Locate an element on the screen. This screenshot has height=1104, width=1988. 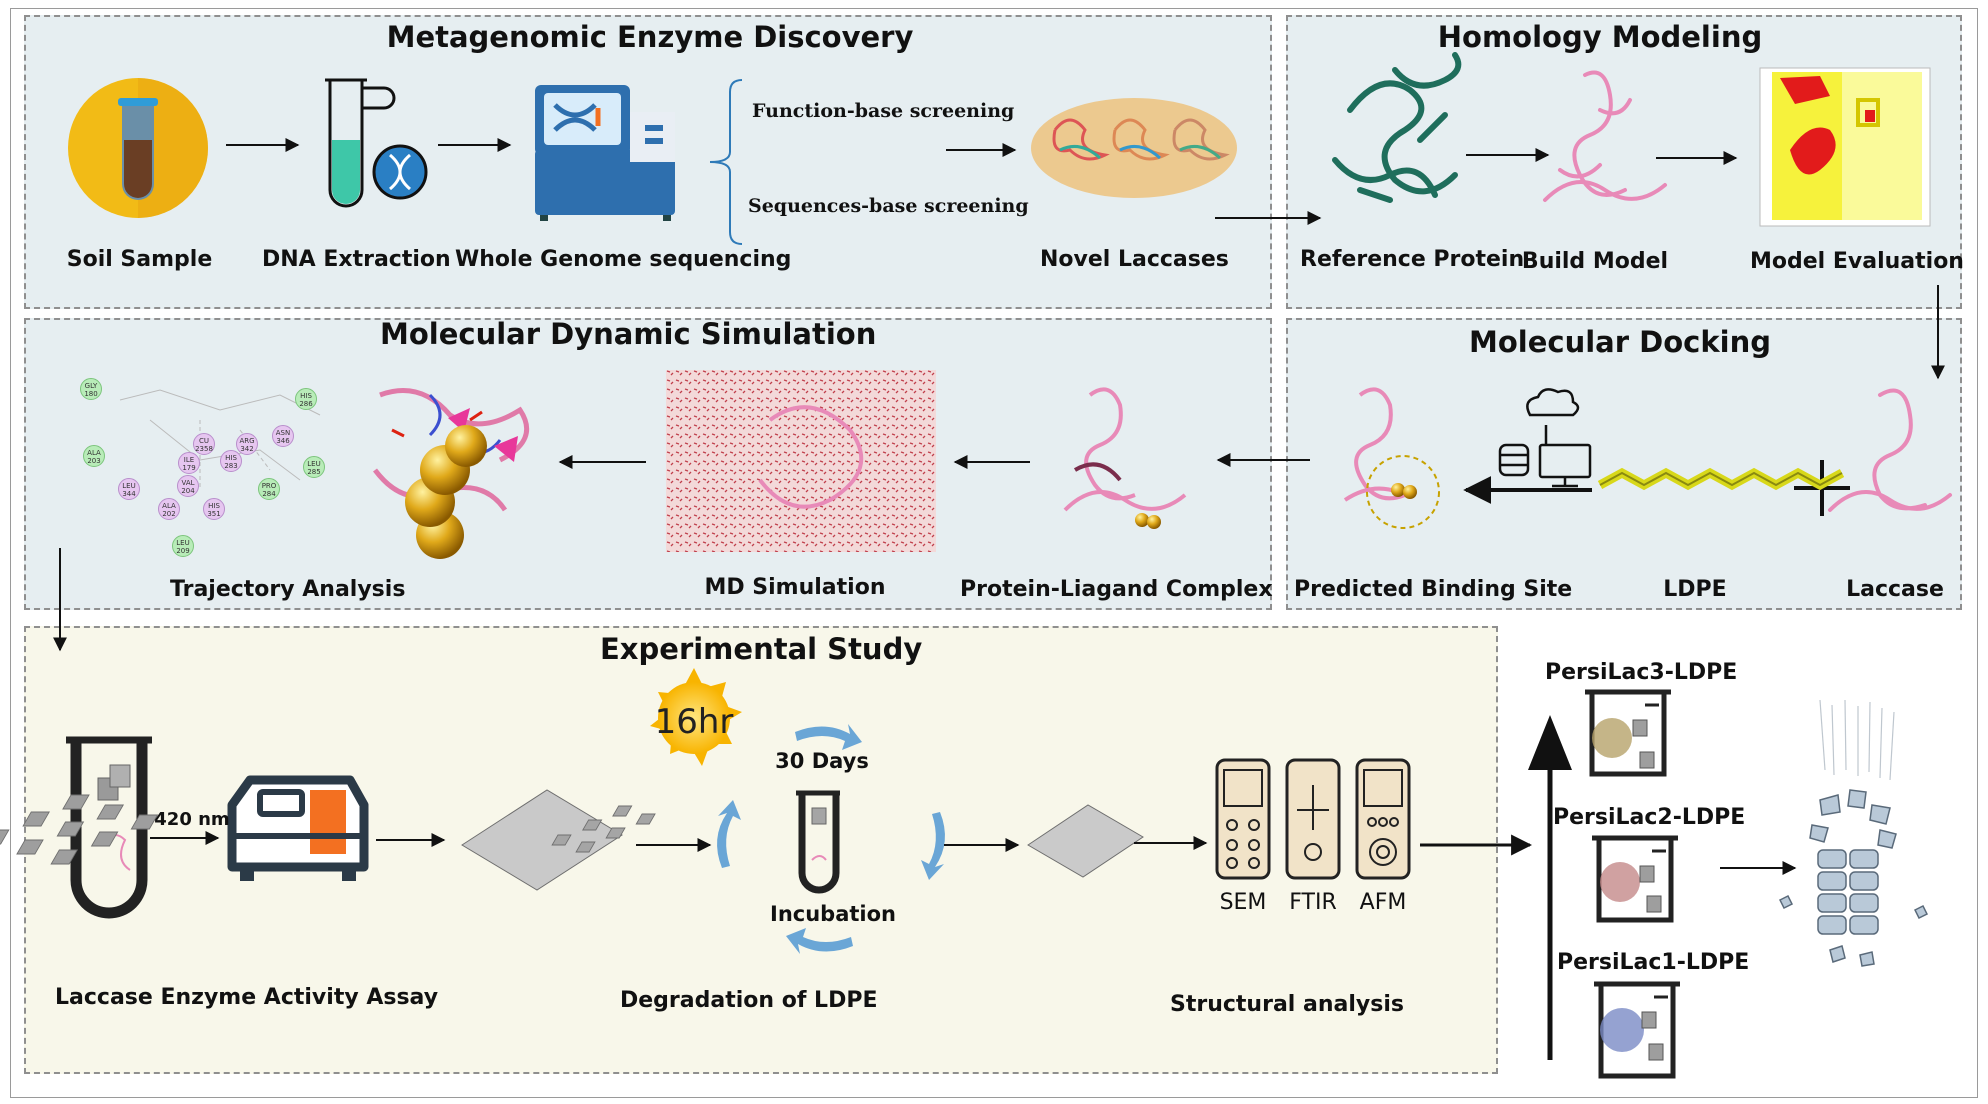
degraded-film-icon is located at coordinates (847, 841).